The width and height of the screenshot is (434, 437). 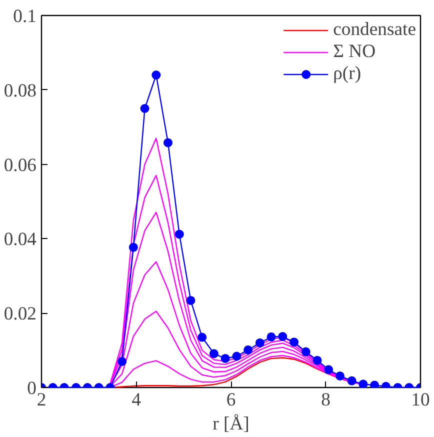 What do you see at coordinates (20, 314) in the screenshot?
I see `y-tick-label: 0.02` at bounding box center [20, 314].